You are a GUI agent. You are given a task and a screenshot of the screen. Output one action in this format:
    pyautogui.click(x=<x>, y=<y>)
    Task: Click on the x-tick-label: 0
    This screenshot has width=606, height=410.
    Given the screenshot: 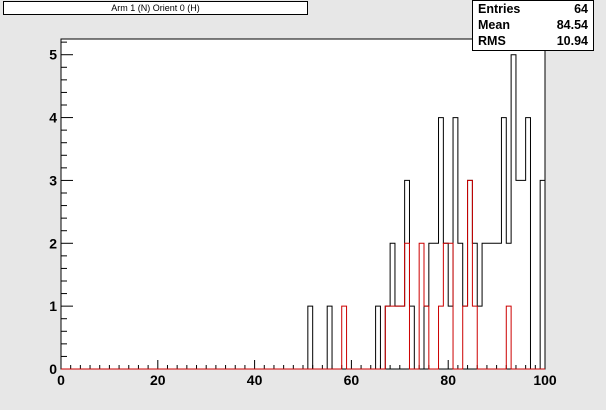 What is the action you would take?
    pyautogui.click(x=61, y=380)
    